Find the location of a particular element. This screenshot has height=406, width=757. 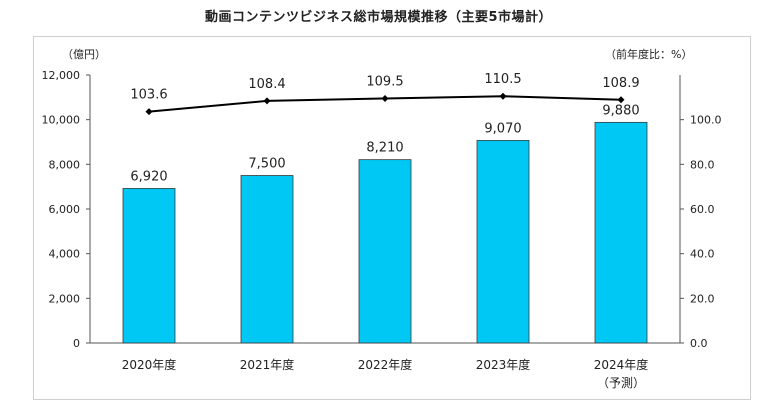

left-tick-label: 4,000 is located at coordinates (65, 254).